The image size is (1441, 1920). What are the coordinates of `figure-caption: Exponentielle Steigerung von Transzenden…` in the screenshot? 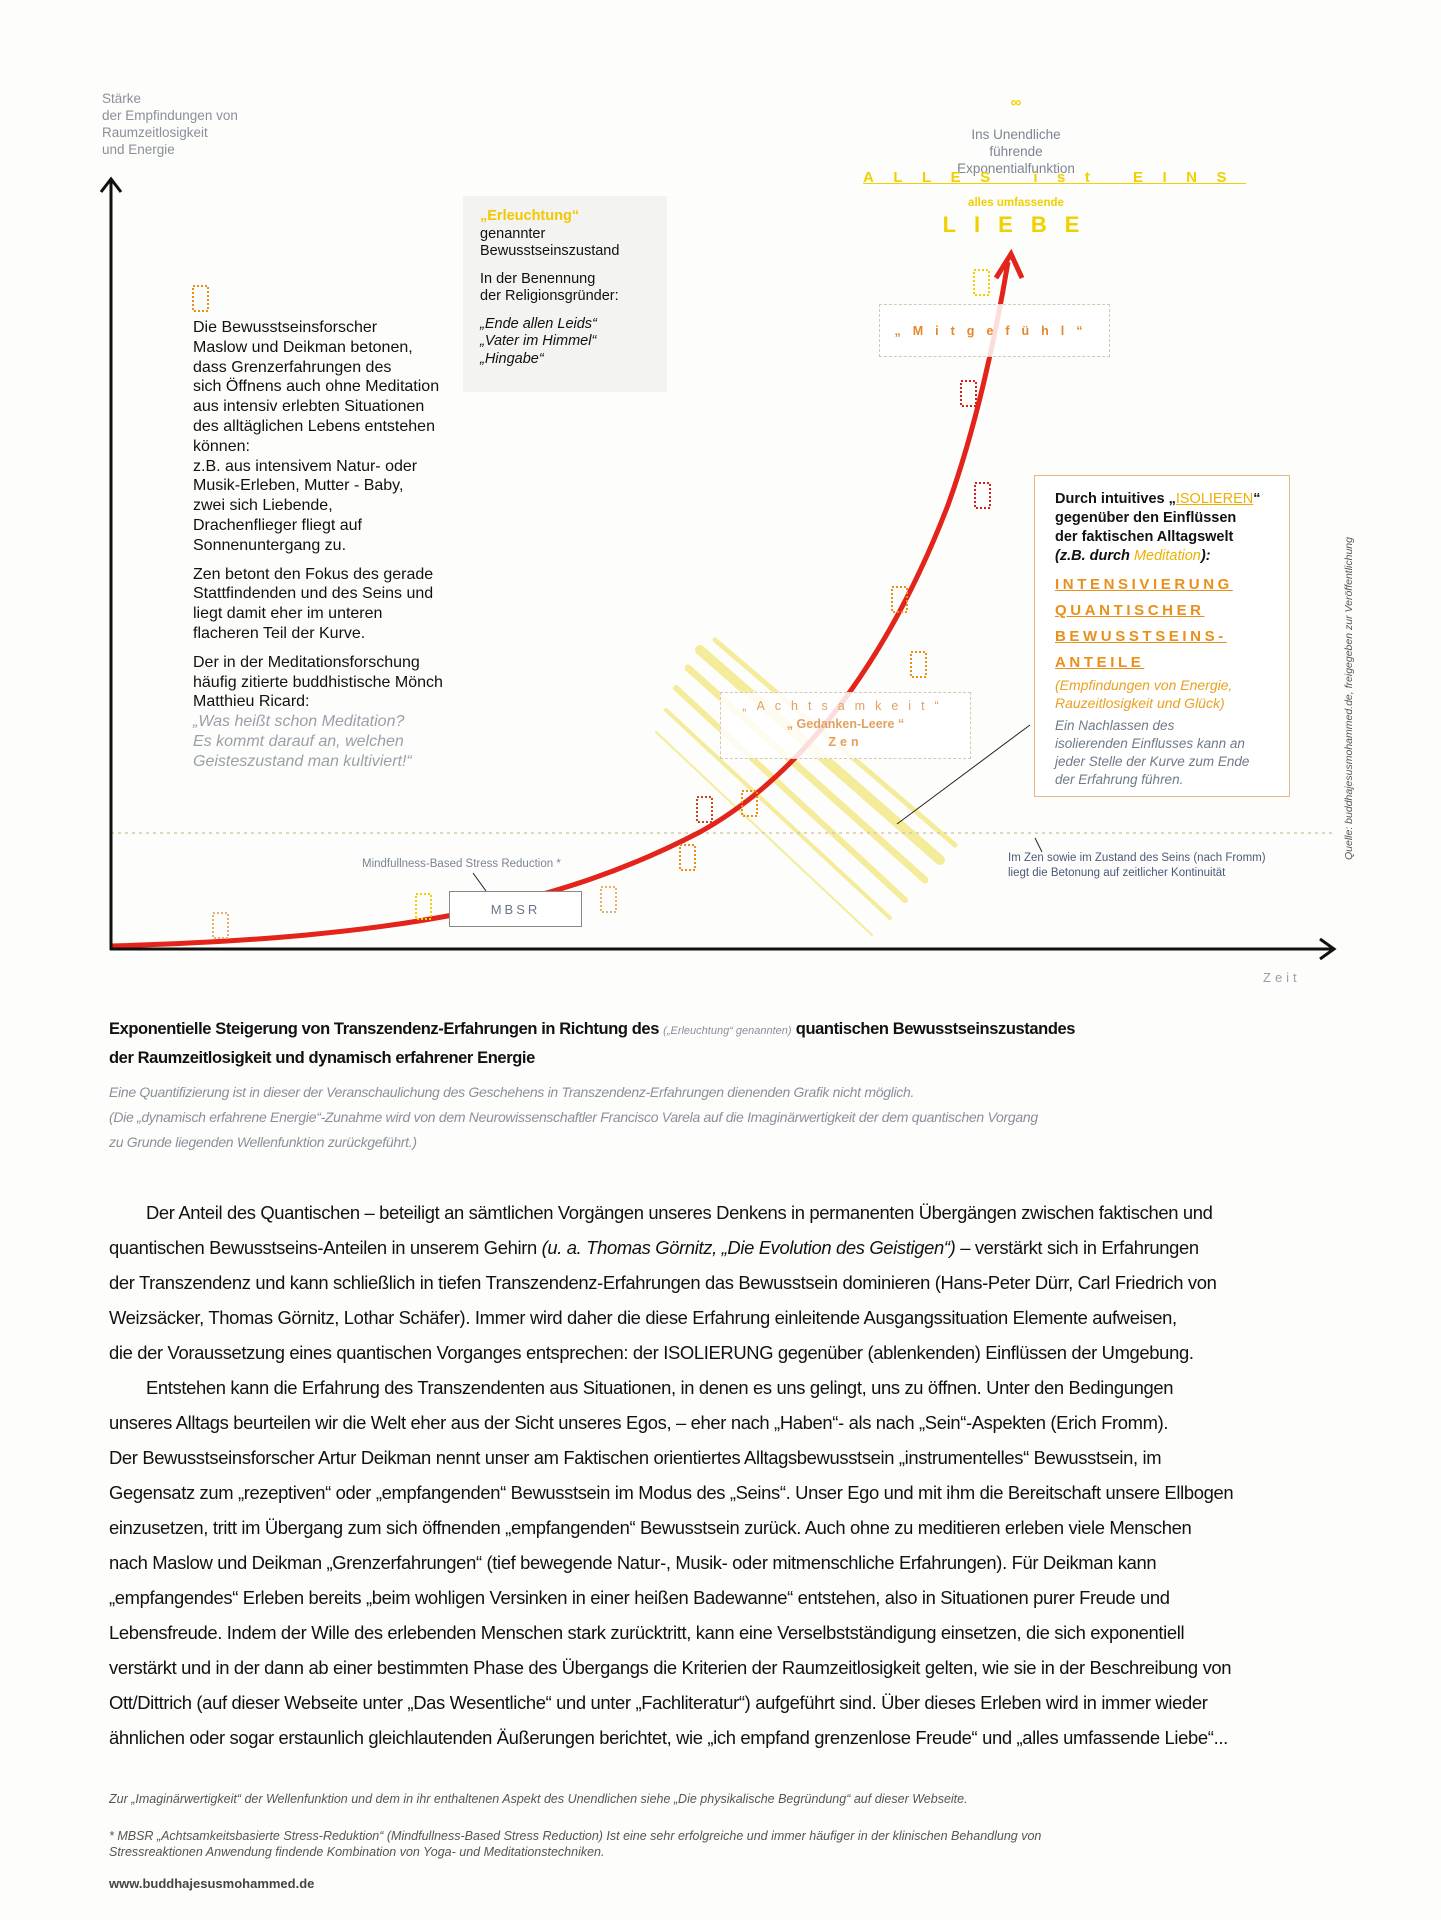 It's located at (734, 1044).